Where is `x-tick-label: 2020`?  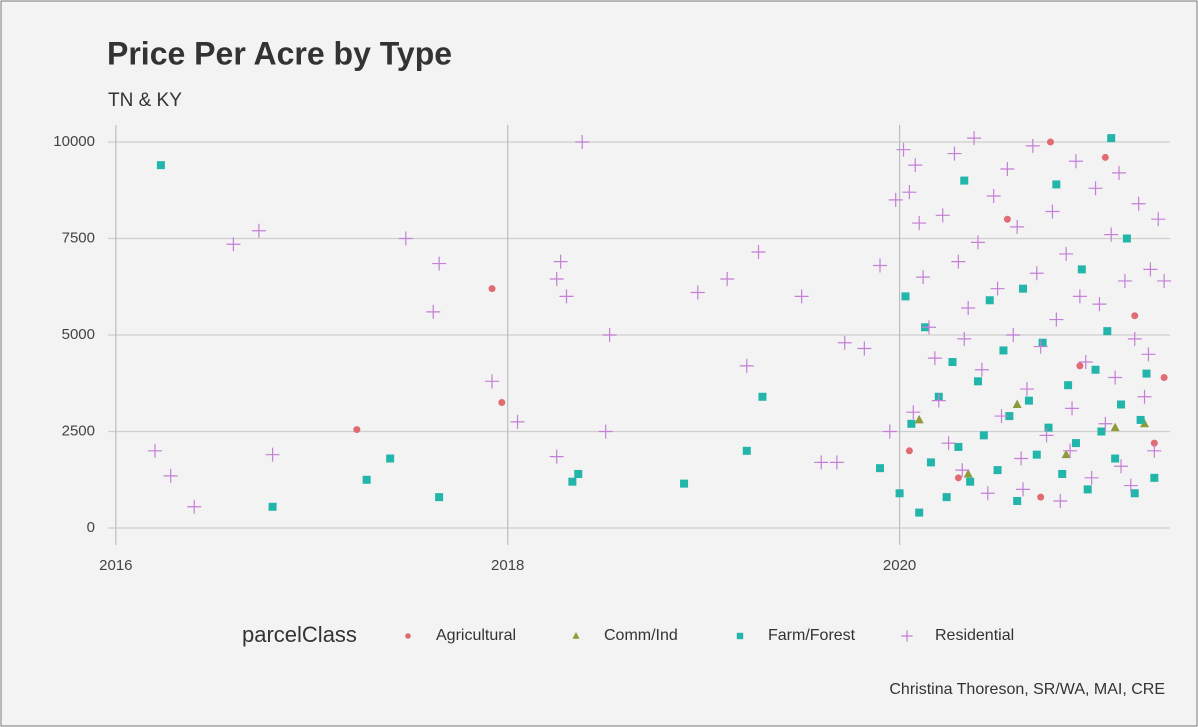 x-tick-label: 2020 is located at coordinates (899, 565).